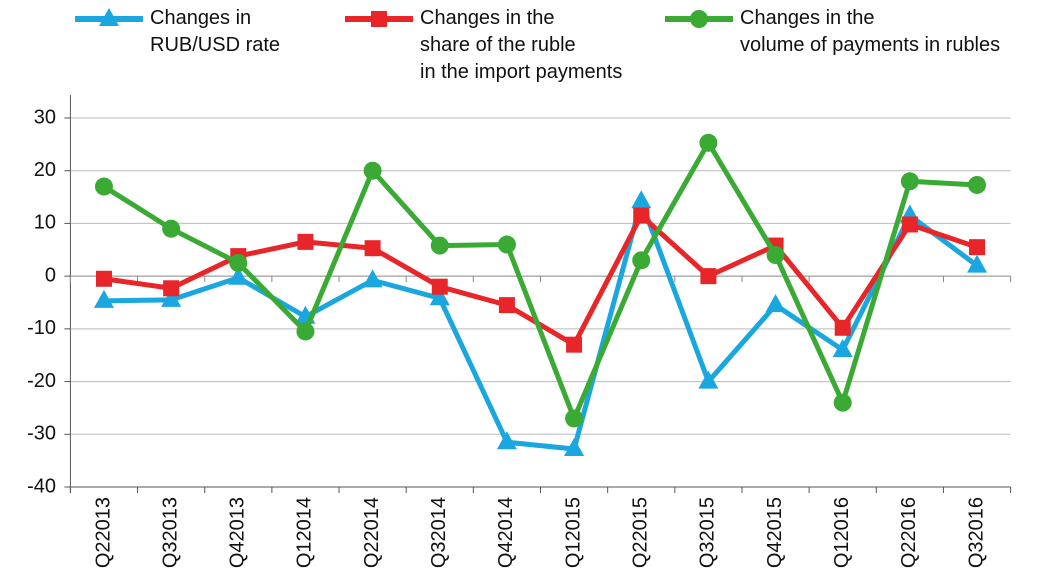 This screenshot has height=585, width=1041. I want to click on y-tick-label: 20, so click(45, 170).